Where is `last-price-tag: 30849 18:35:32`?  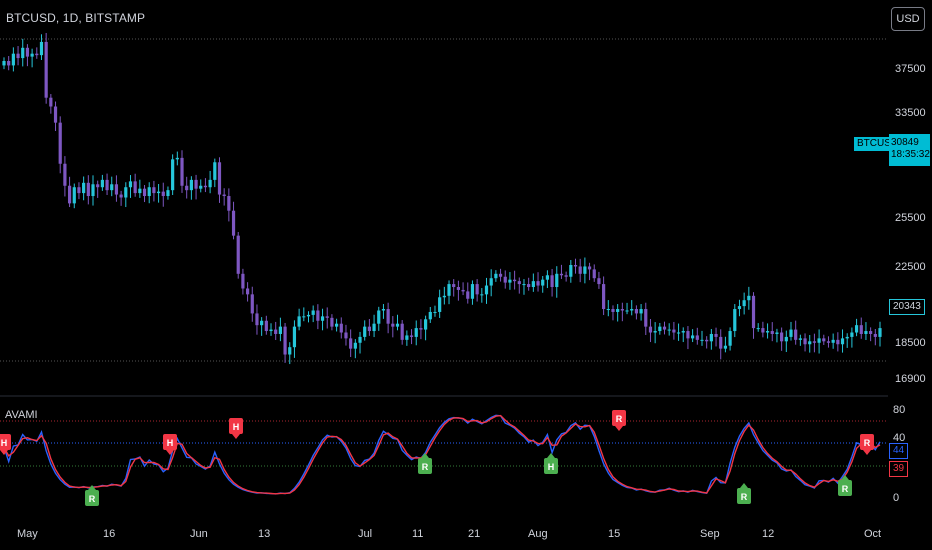 last-price-tag: 30849 18:35:32 is located at coordinates (909, 150).